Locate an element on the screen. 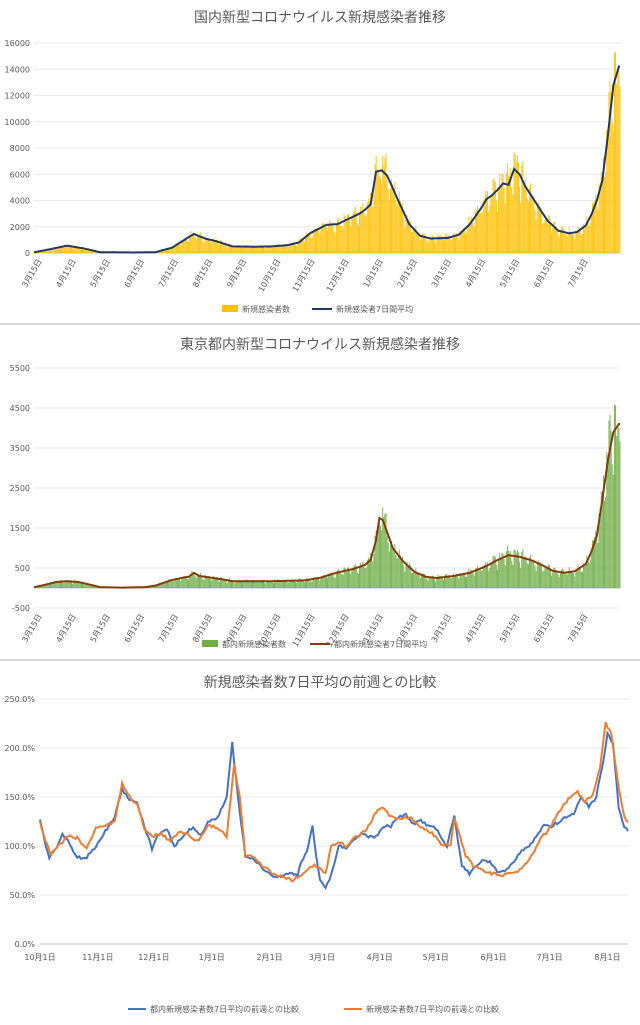 The height and width of the screenshot is (1025, 640). y-tick-label: 2000 is located at coordinates (20, 227).